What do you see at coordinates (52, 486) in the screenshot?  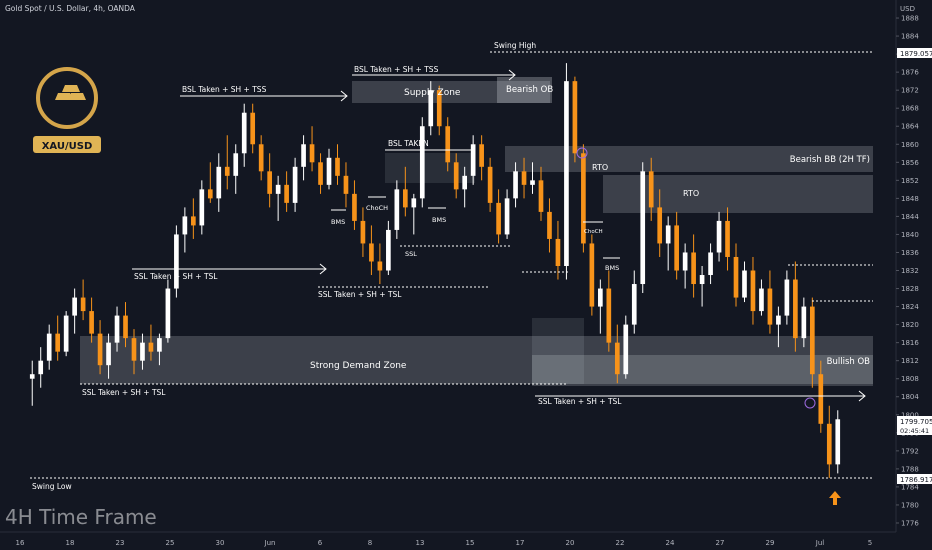 I see `swing-low-label: Swing Low` at bounding box center [52, 486].